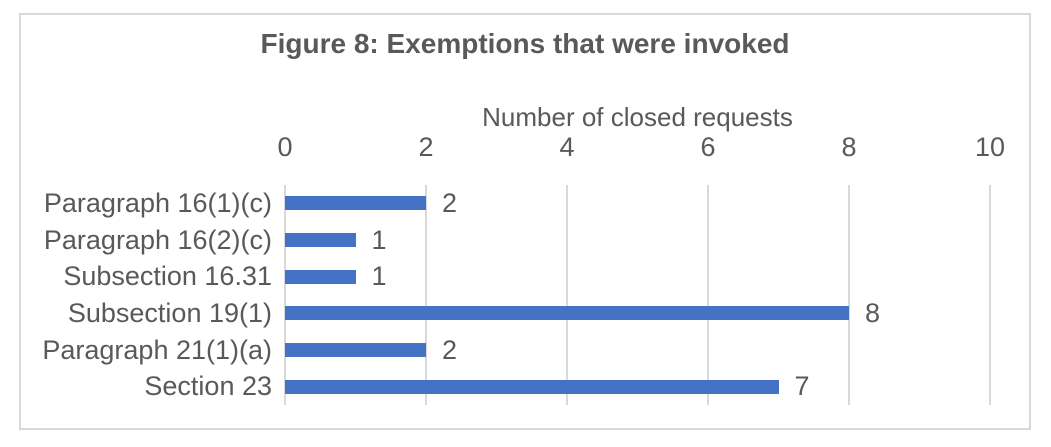 This screenshot has width=1051, height=447. I want to click on bar-row: 8, so click(637, 313).